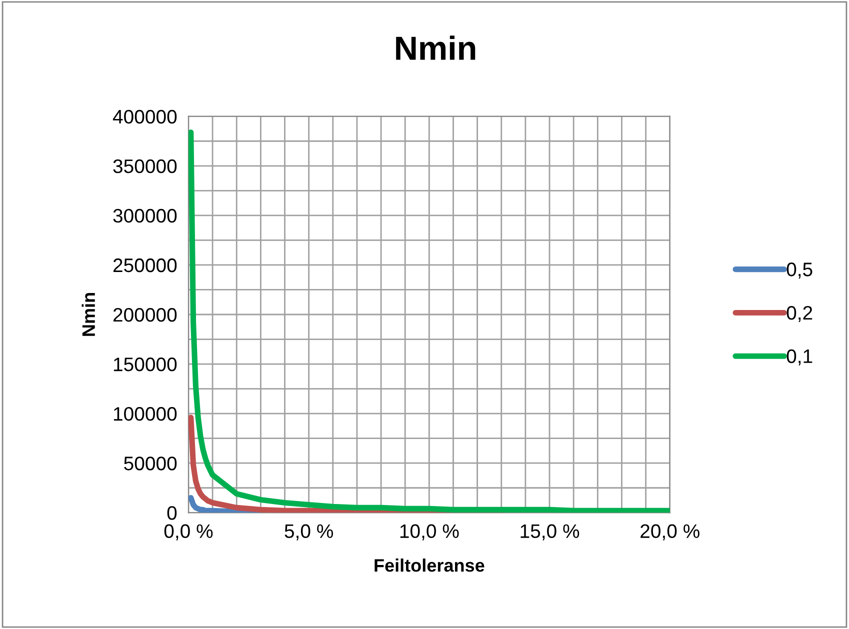  I want to click on y-tick-label: 50000, so click(150, 463).